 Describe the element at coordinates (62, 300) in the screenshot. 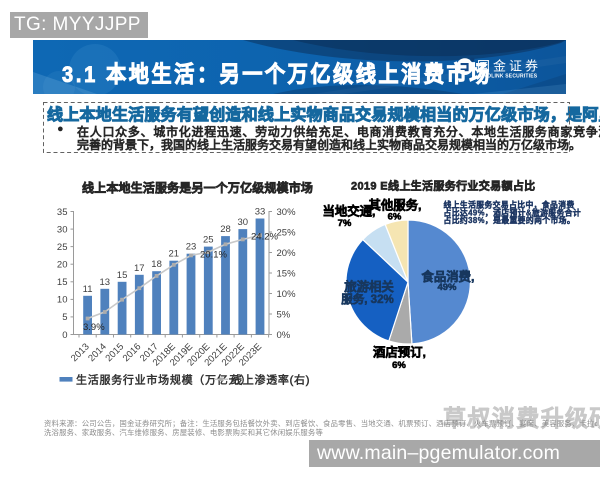

I see `svg-text: 10` at that location.